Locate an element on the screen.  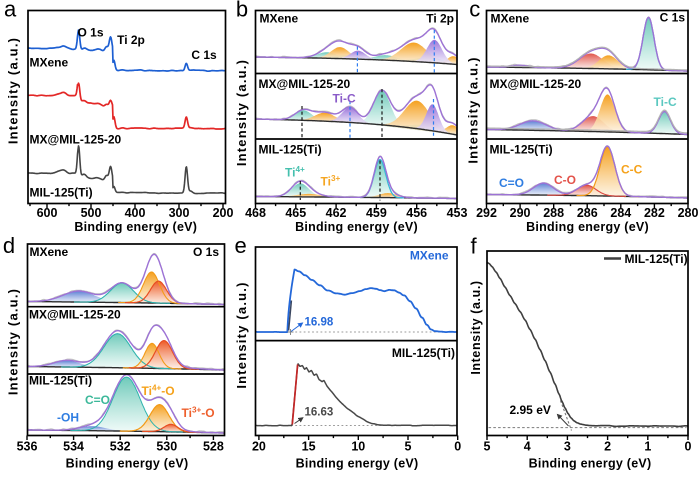
svg-text: 453 is located at coordinates (457, 213).